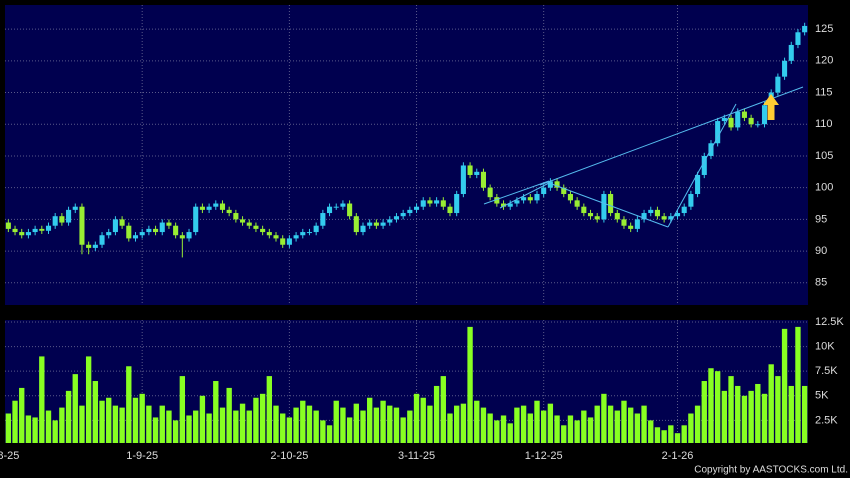  I want to click on x-tick-label: 1-12-25, so click(544, 456).